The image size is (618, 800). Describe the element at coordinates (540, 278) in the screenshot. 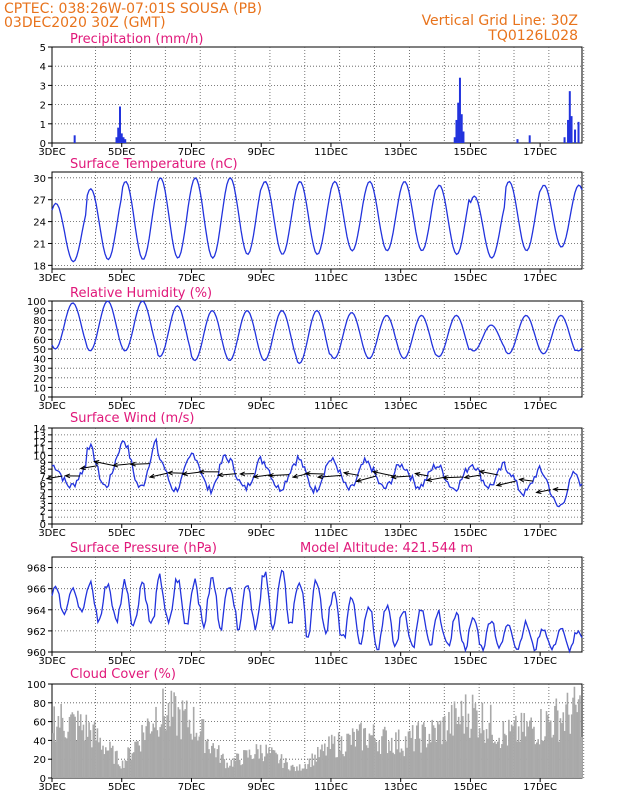

I see `x-tick-label: 17DEC` at that location.